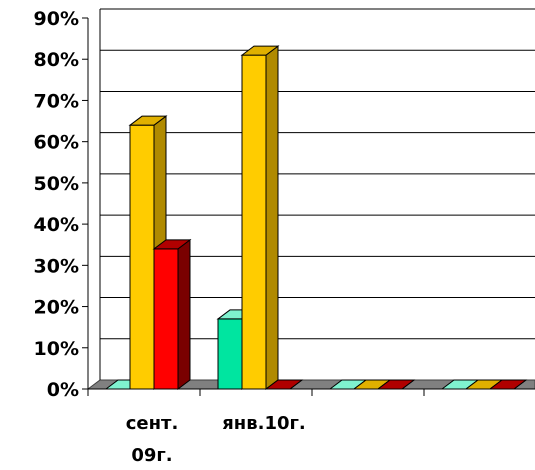 The width and height of the screenshot is (535, 470). What do you see at coordinates (311, 427) in the screenshot?
I see `x-axis: сент. 09г. янв.10г.` at bounding box center [311, 427].